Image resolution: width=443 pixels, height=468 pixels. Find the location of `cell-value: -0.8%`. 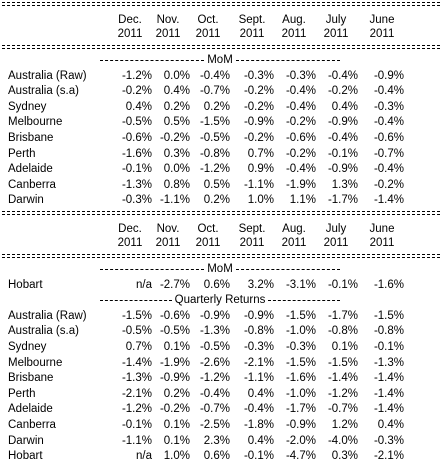

cell-value: -0.8% is located at coordinates (214, 153).